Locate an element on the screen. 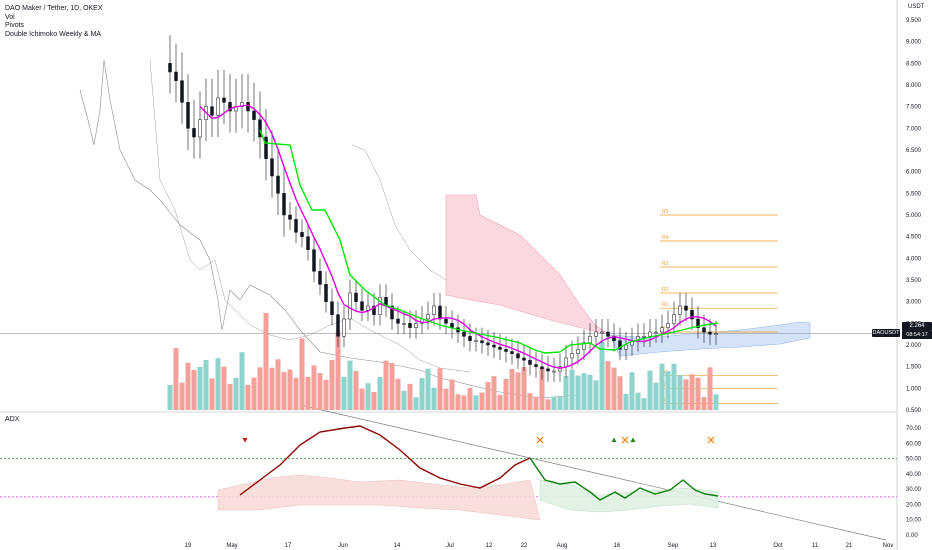 The image size is (932, 550). adx-pane-title: ADX is located at coordinates (12, 419).